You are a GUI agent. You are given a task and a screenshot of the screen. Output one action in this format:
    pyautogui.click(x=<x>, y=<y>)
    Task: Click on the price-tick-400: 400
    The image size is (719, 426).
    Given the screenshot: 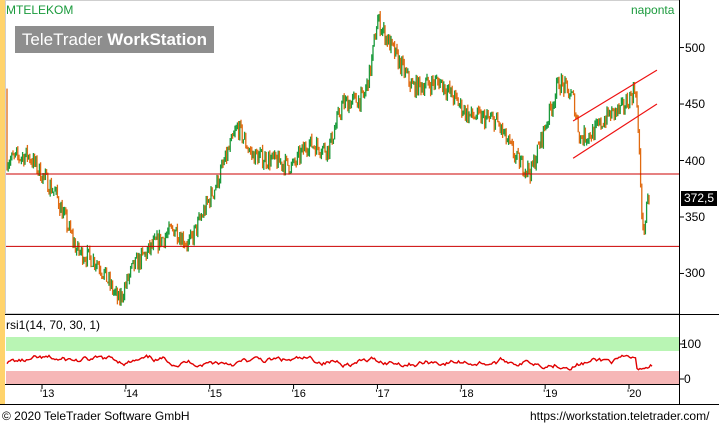 What is the action you would take?
    pyautogui.click(x=695, y=160)
    